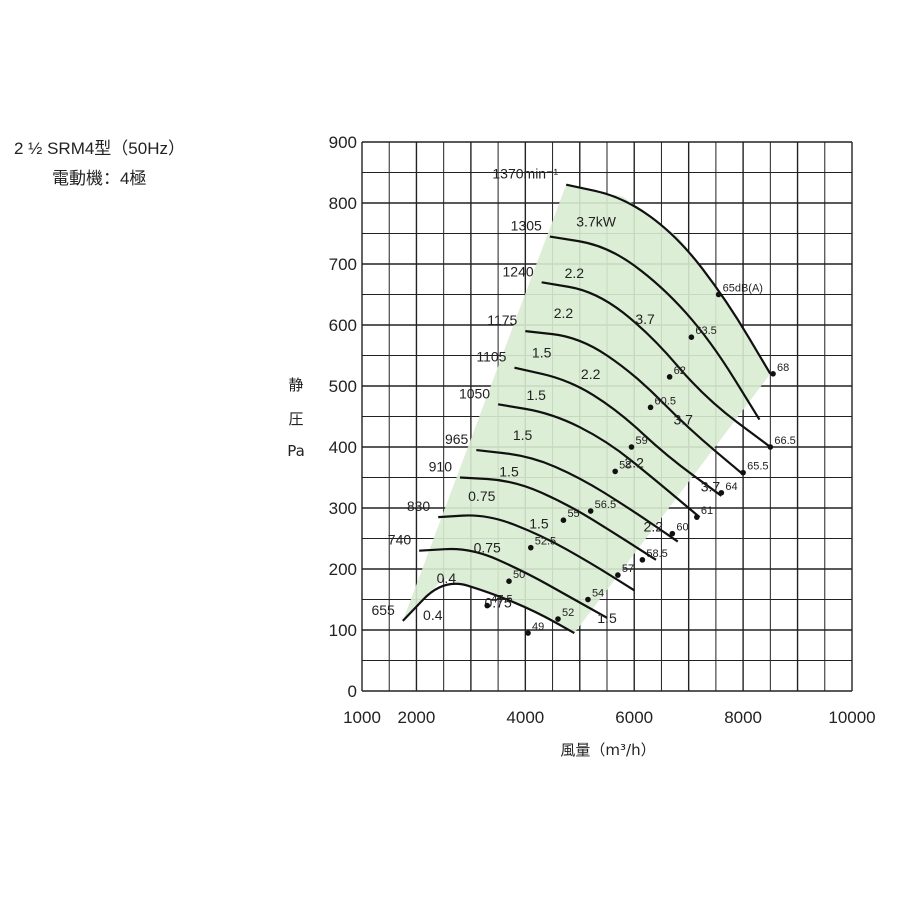 Image resolution: width=900 pixels, height=900 pixels. I want to click on speed-label: 740, so click(400, 540).